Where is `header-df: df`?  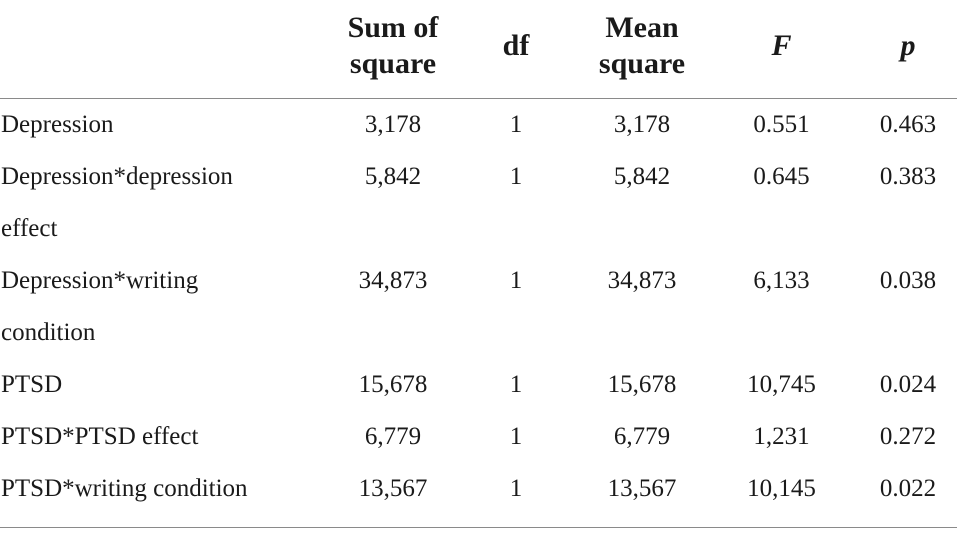 header-df: df is located at coordinates (516, 49).